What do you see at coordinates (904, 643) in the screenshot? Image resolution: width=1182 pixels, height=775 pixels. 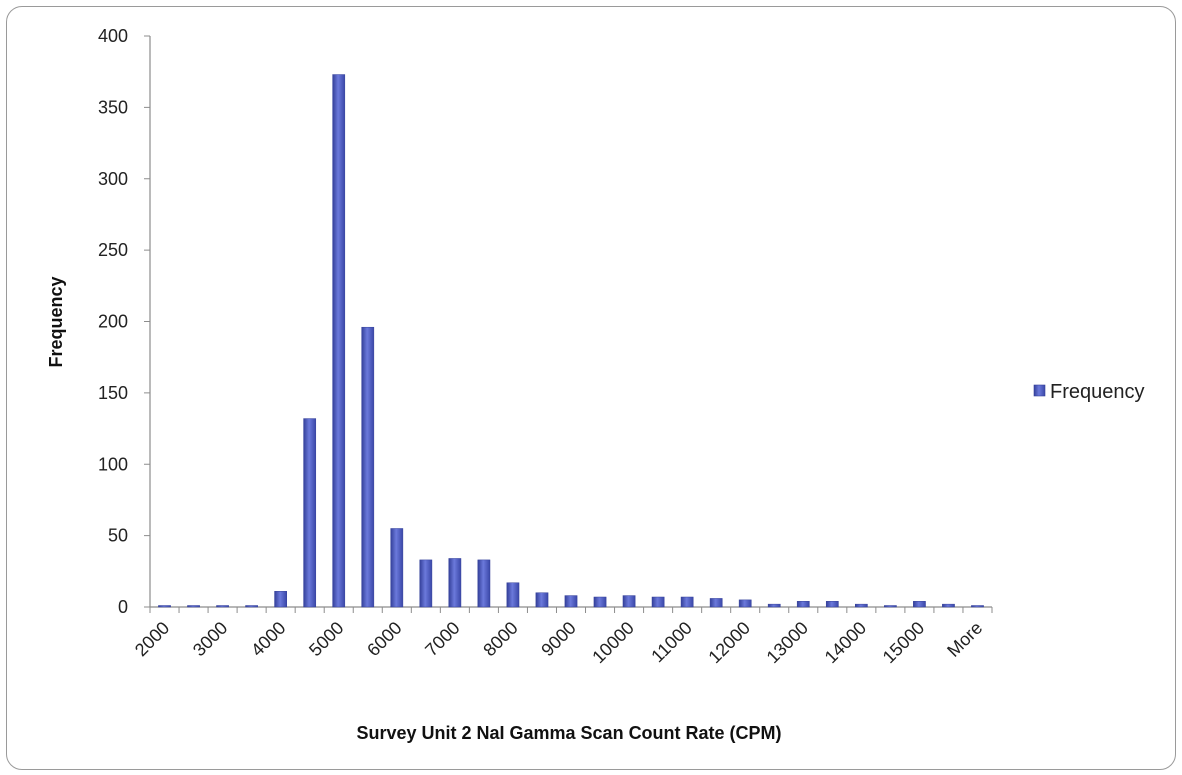 I see `x-tick-label: 15000` at bounding box center [904, 643].